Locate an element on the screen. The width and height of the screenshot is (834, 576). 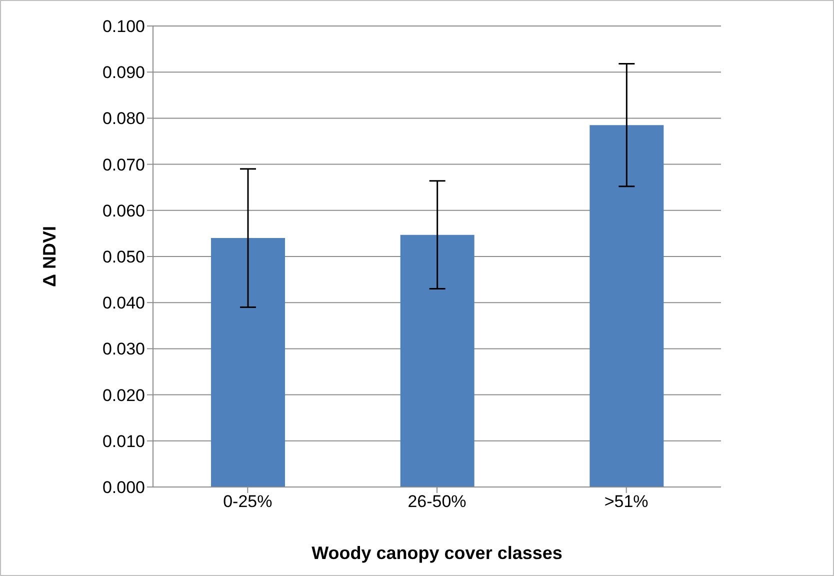
x-tick-label: >51% is located at coordinates (626, 502).